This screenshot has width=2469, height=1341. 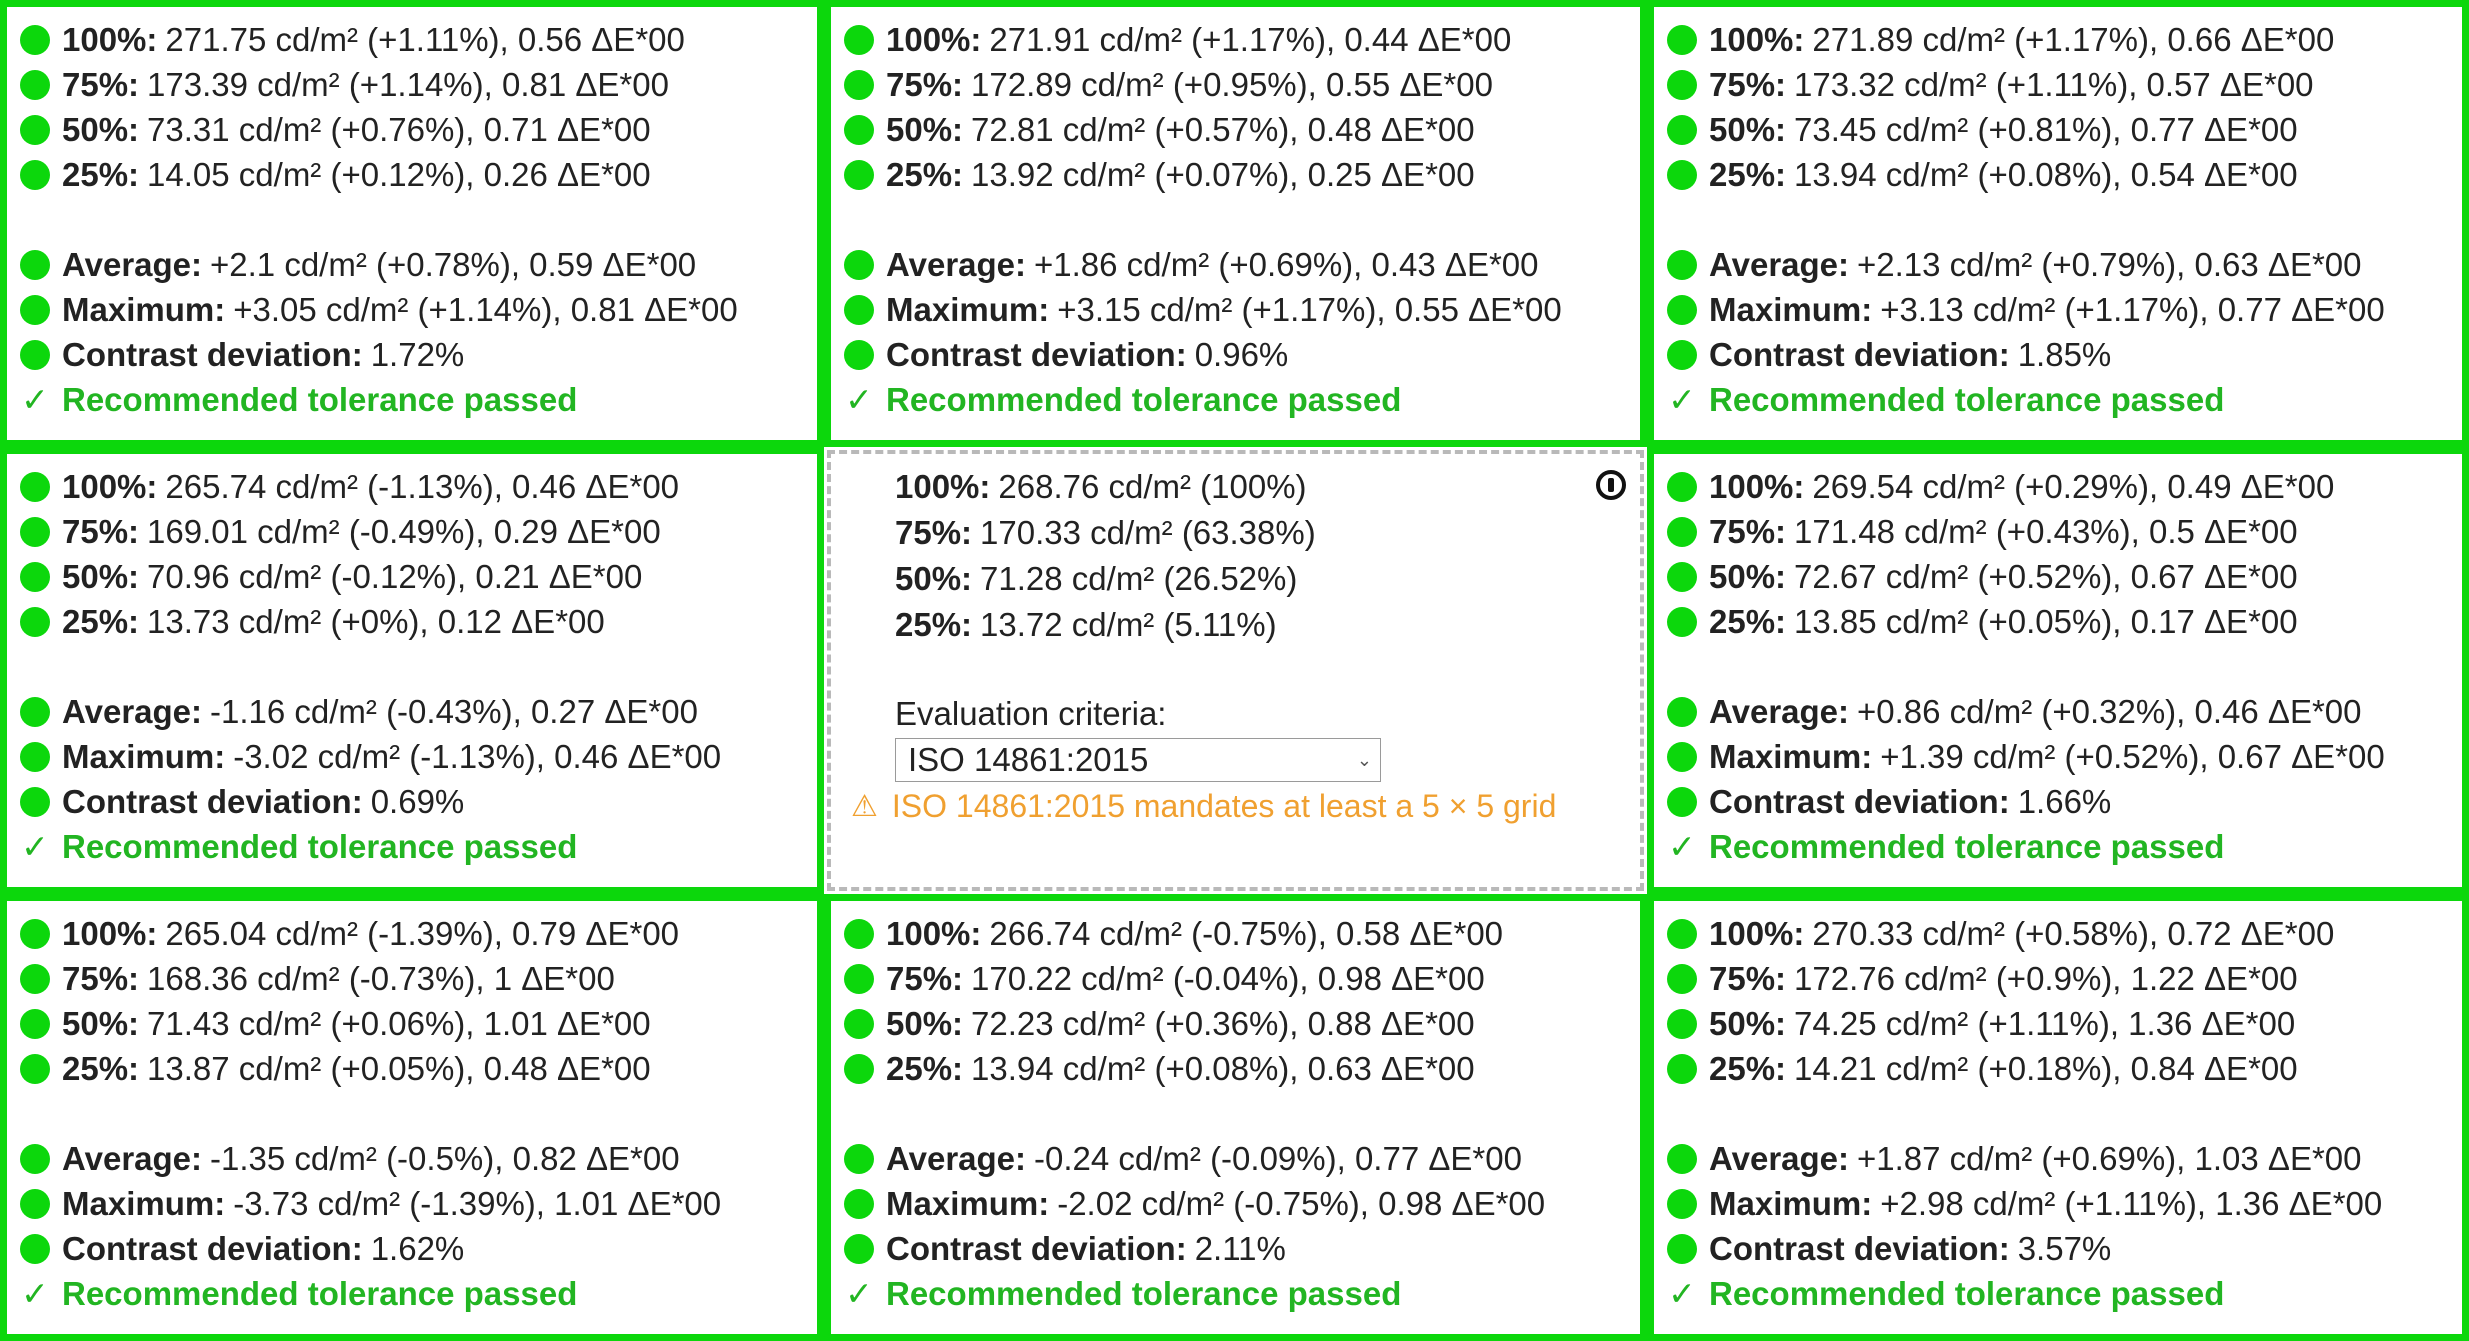 I want to click on measurement-value: 172.76 cd/m² (+0.9%), 1.22 ΔE*00, so click(x=2046, y=978).